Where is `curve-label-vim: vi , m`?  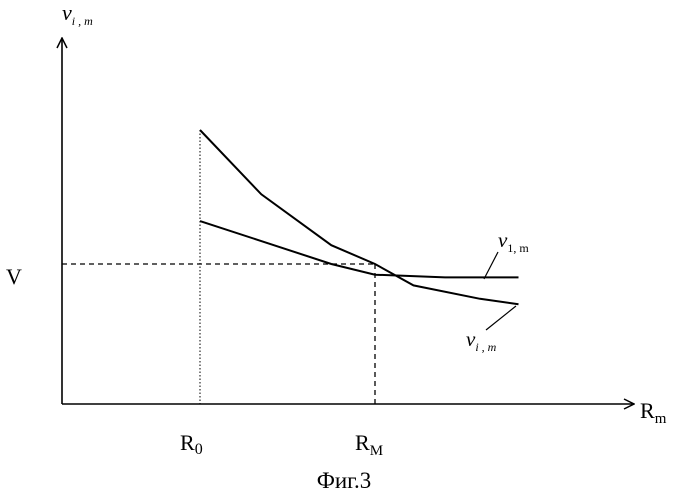
curve-label-vim: vi , m is located at coordinates (481, 340).